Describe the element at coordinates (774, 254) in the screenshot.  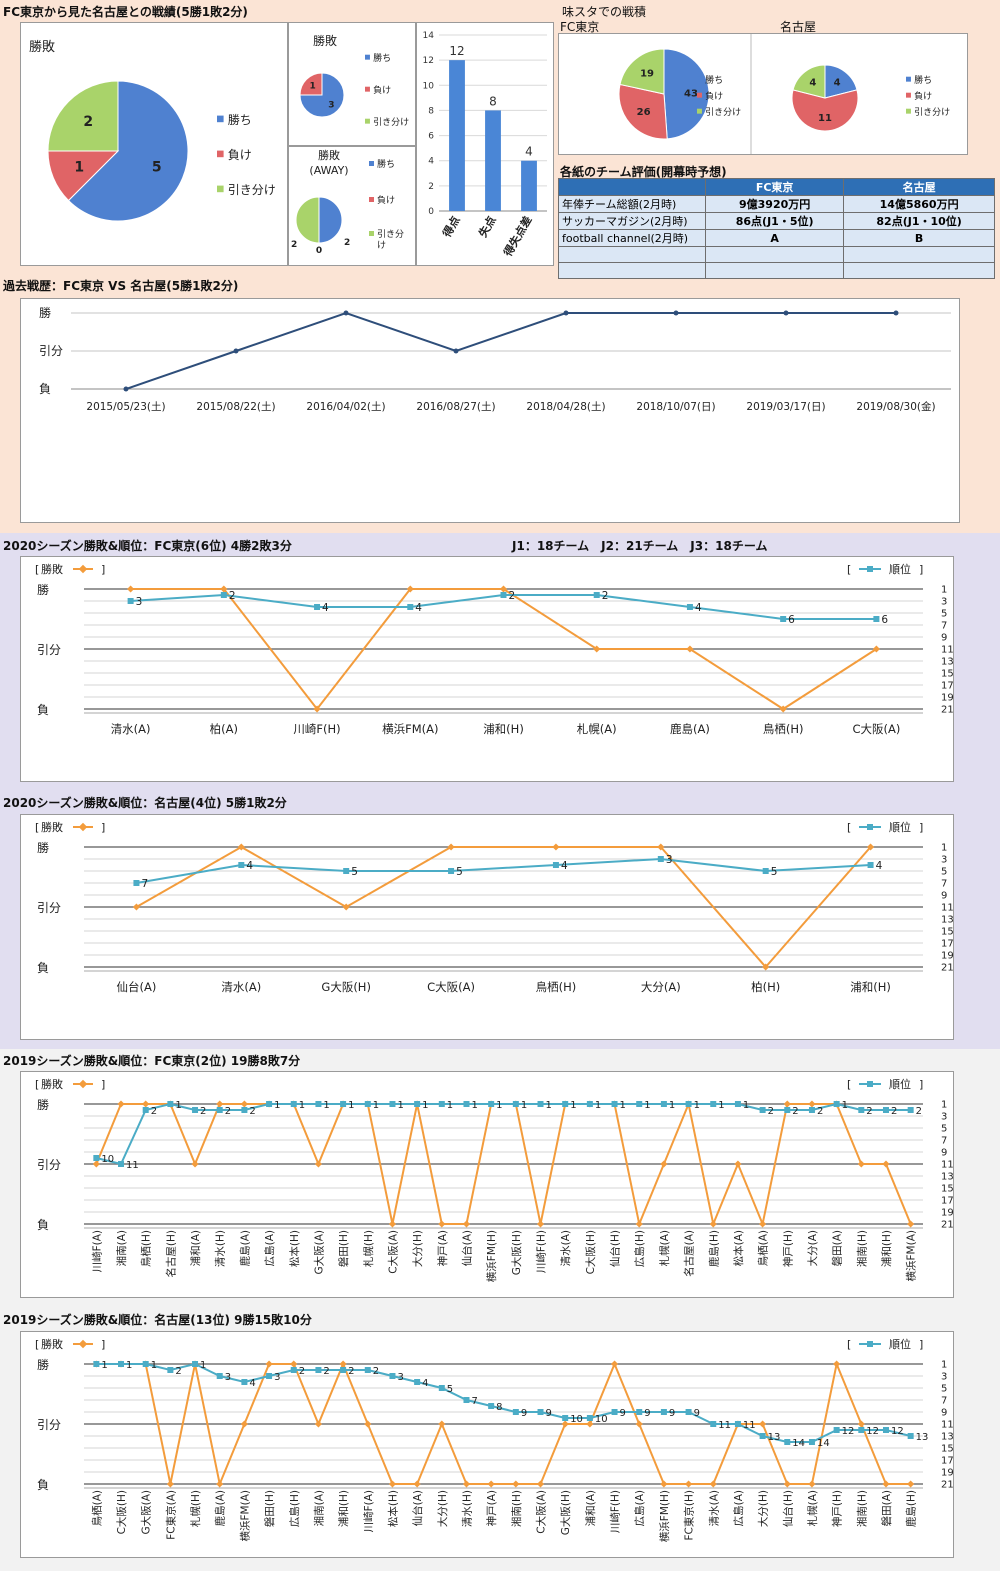
I see `evaluation-fc-value` at that location.